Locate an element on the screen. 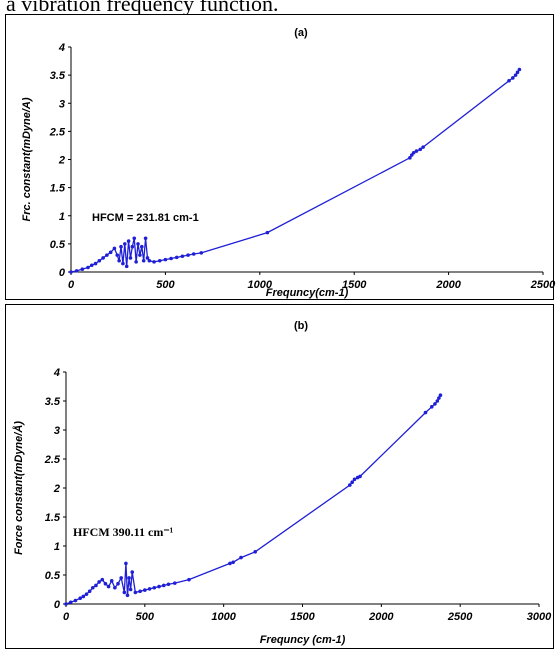  x-tick-label: 500 is located at coordinates (145, 617).